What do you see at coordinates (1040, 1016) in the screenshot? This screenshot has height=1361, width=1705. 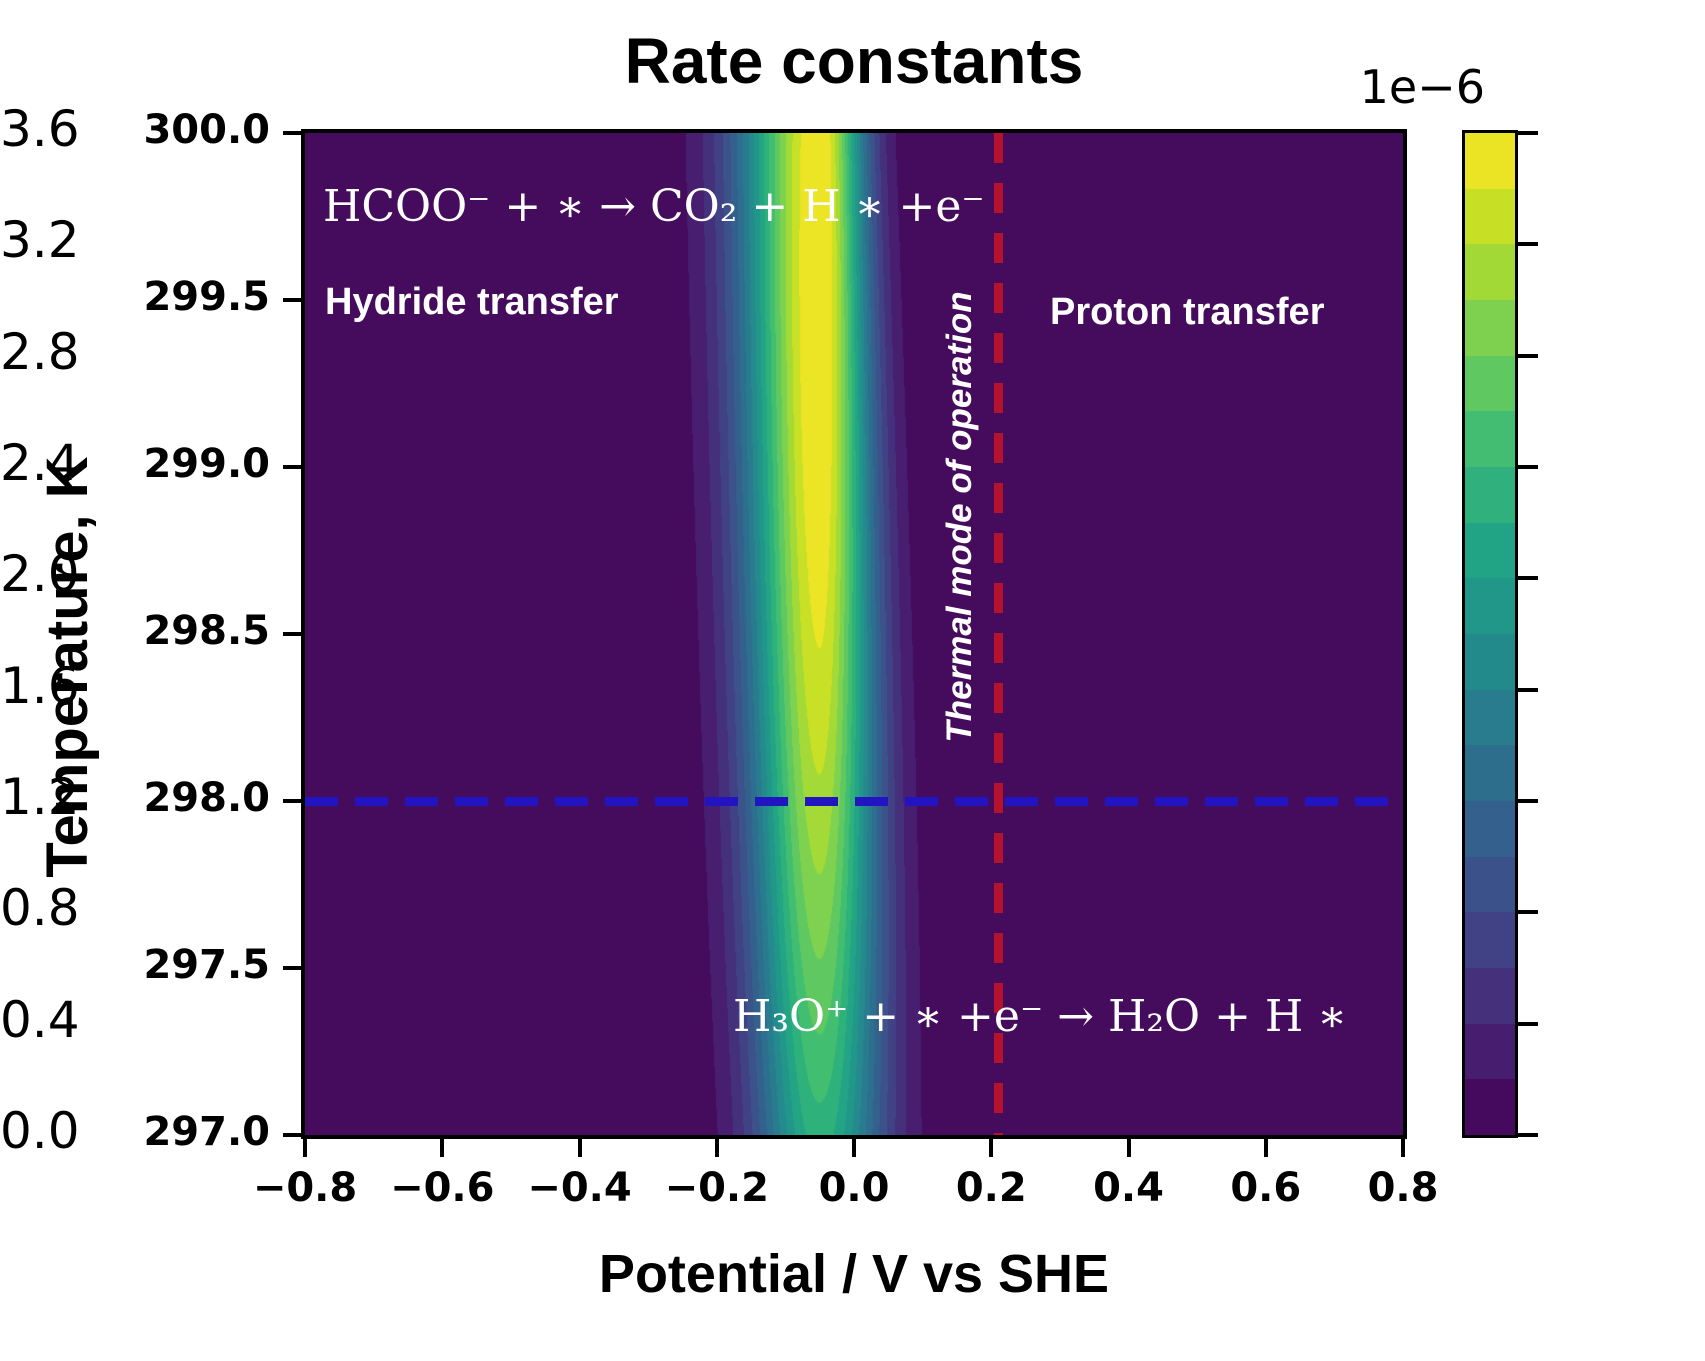 I see `proton-transfer-reaction-equation: H₃O⁺ + ∗ +e⁻ → H₂O + H ∗` at bounding box center [1040, 1016].